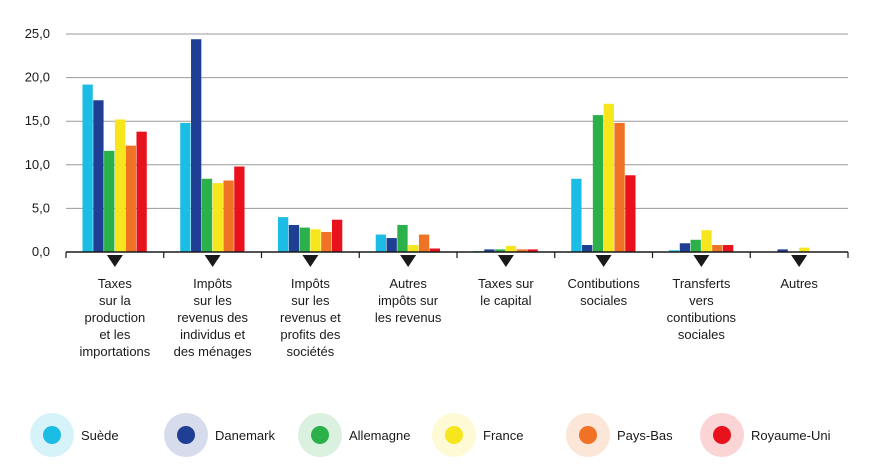  What do you see at coordinates (702, 317) in the screenshot?
I see `category-label-line: contibutions` at bounding box center [702, 317].